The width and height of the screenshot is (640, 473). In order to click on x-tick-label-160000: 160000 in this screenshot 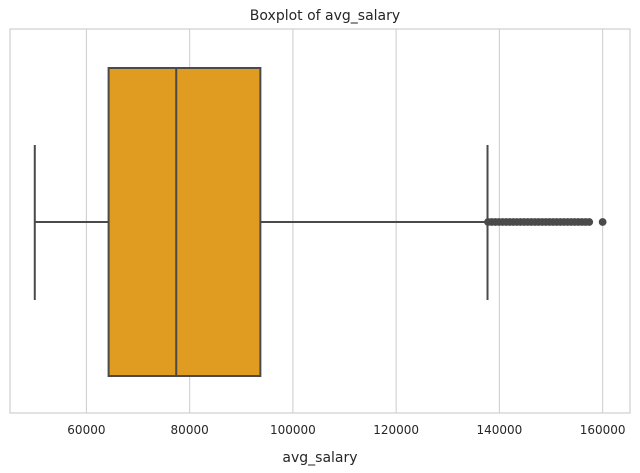, I will do `click(603, 430)`.